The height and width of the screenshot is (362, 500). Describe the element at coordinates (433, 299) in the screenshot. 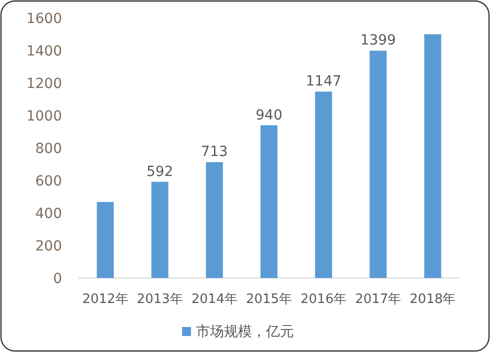

I see `x-tick-label: 2018年` at that location.